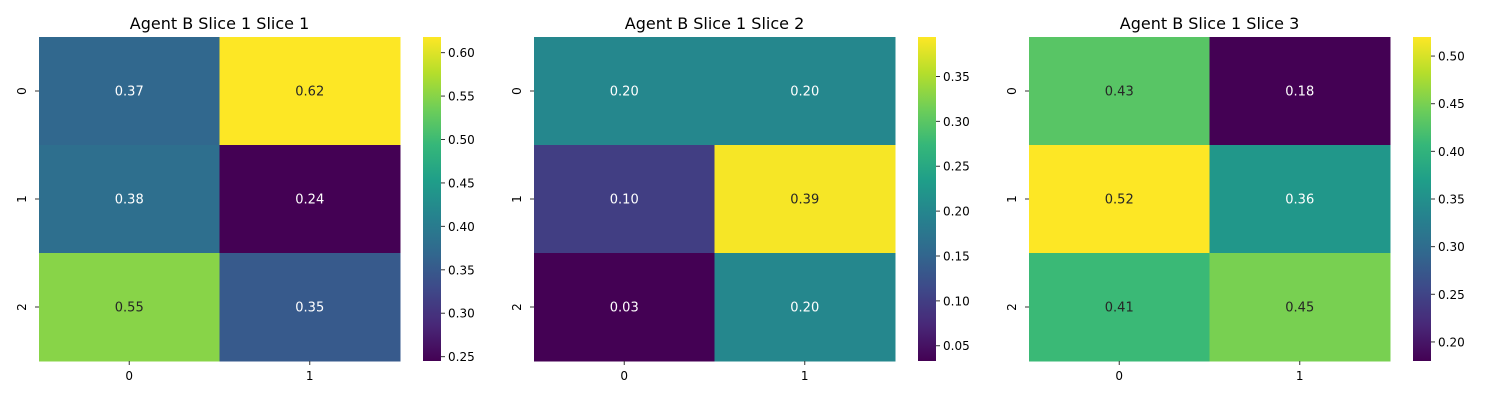 This screenshot has width=1500, height=404. I want to click on colorbar-tick-label: 0.55, so click(461, 97).